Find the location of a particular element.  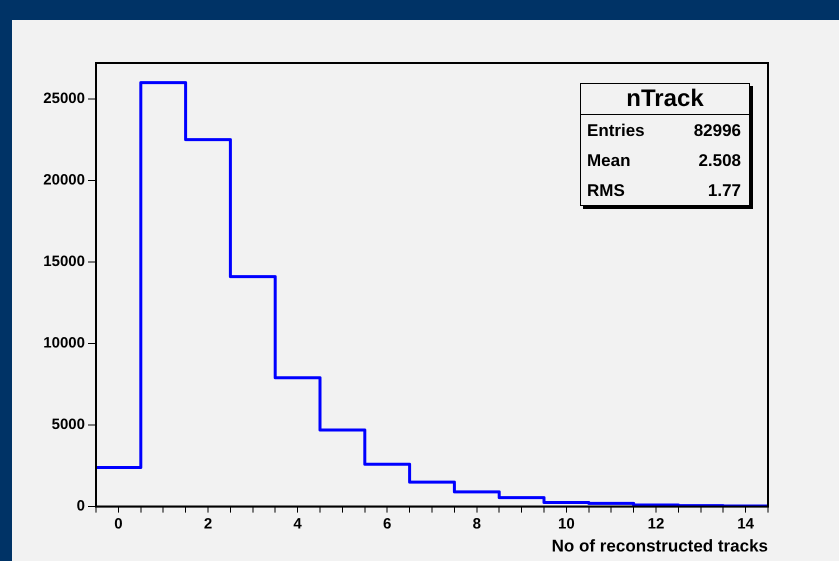

annotation: RMS 1.77 is located at coordinates (664, 191).